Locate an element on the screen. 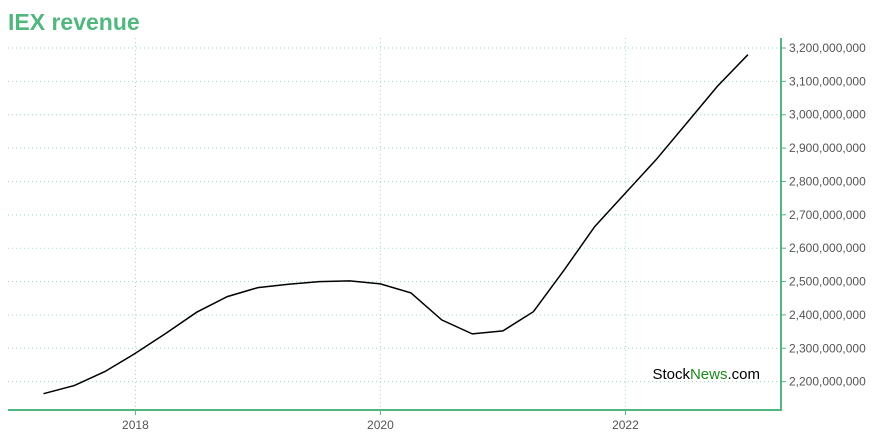 This screenshot has width=880, height=445. watermark: StockNews.com is located at coordinates (706, 374).